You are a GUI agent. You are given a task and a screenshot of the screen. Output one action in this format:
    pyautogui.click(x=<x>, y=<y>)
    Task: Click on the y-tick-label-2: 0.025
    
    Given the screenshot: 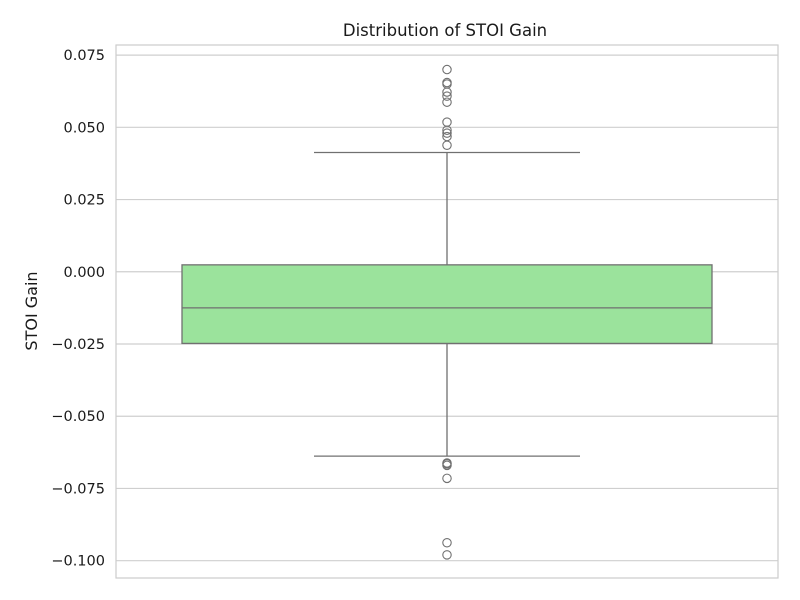 What is the action you would take?
    pyautogui.click(x=84, y=201)
    